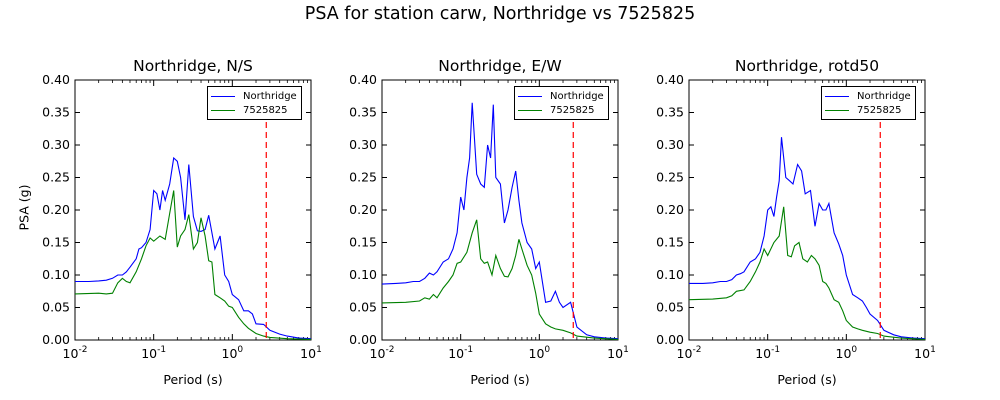  What do you see at coordinates (500, 379) in the screenshot?
I see `x-axis-label-ew: Period (s)` at bounding box center [500, 379].